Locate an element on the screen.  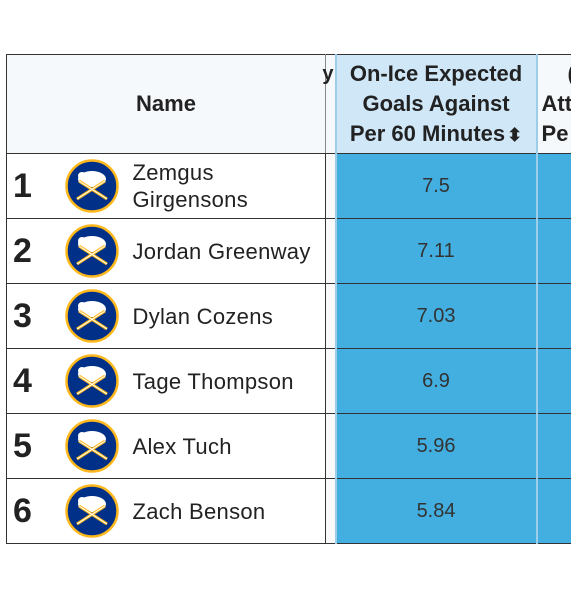
table-row: 5 Alex Tuch 5.96 is located at coordinates (288, 446).